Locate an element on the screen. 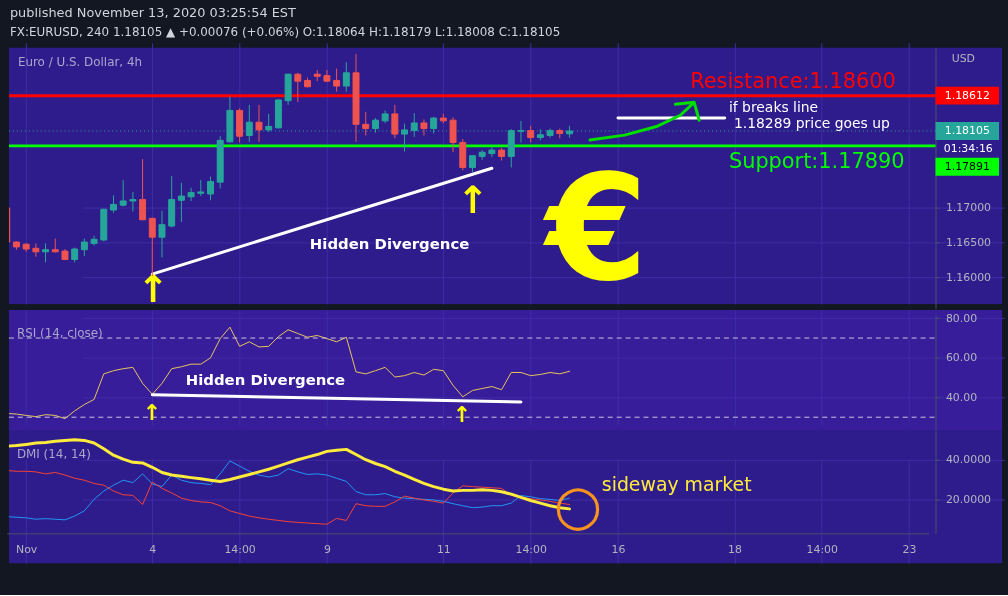 The width and height of the screenshot is (1008, 596). x-tick-label: 9 is located at coordinates (327, 549).